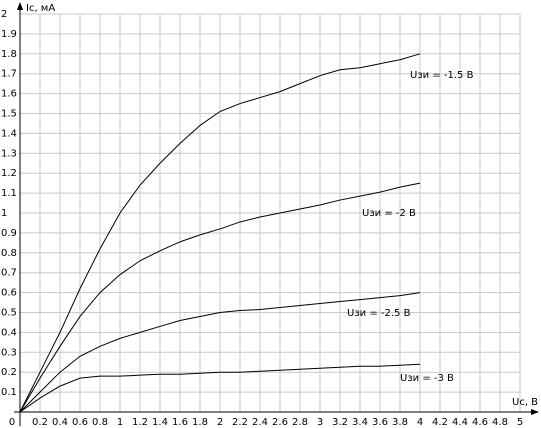 The height and width of the screenshot is (428, 541). I want to click on x-tick-label: 3.8, so click(400, 422).